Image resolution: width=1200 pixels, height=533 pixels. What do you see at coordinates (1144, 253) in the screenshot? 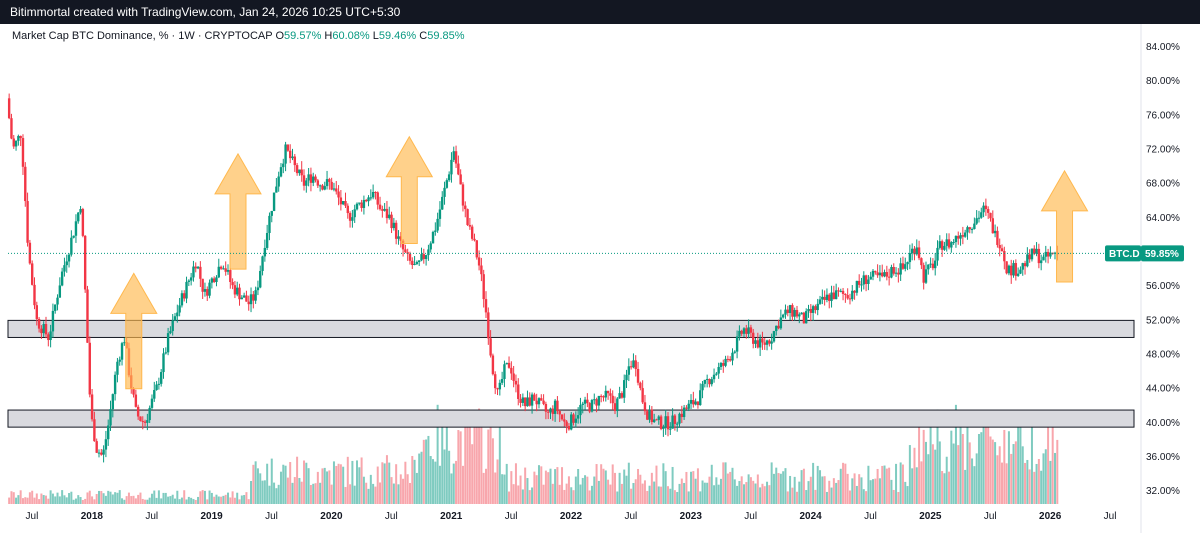
I see `price-tag: BTC.D 59.85%` at bounding box center [1144, 253].